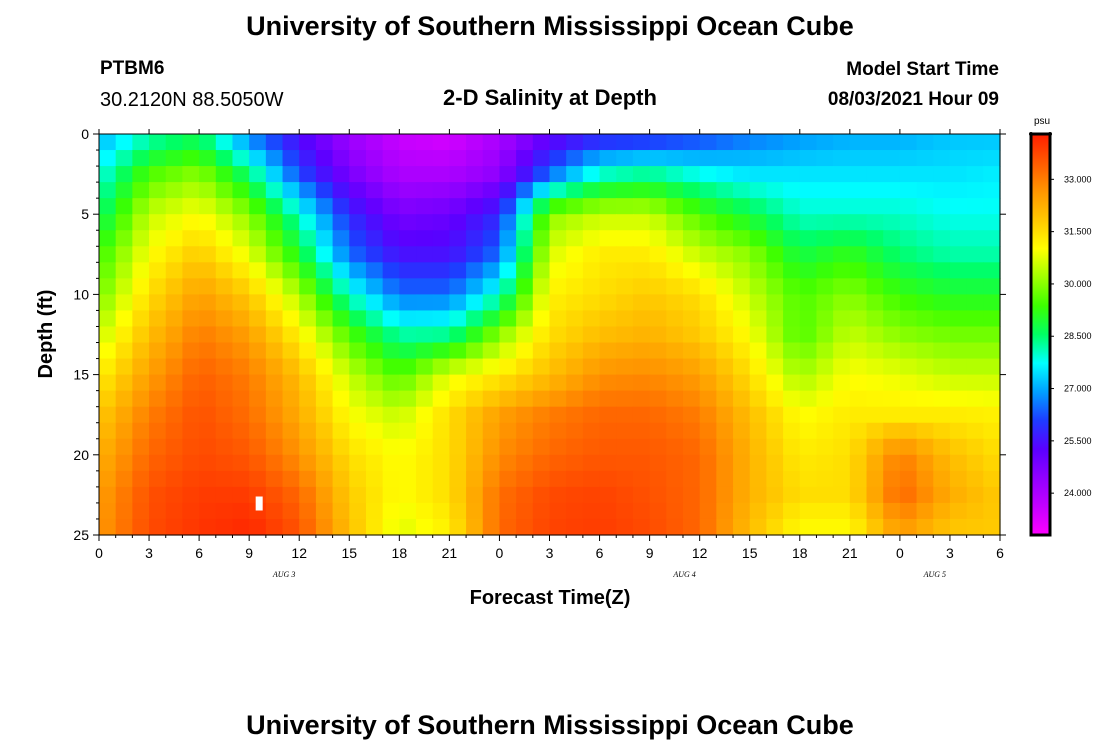 Image resolution: width=1100 pixels, height=750 pixels. Describe the element at coordinates (1040, 334) in the screenshot. I see `colorbar-gradient` at that location.